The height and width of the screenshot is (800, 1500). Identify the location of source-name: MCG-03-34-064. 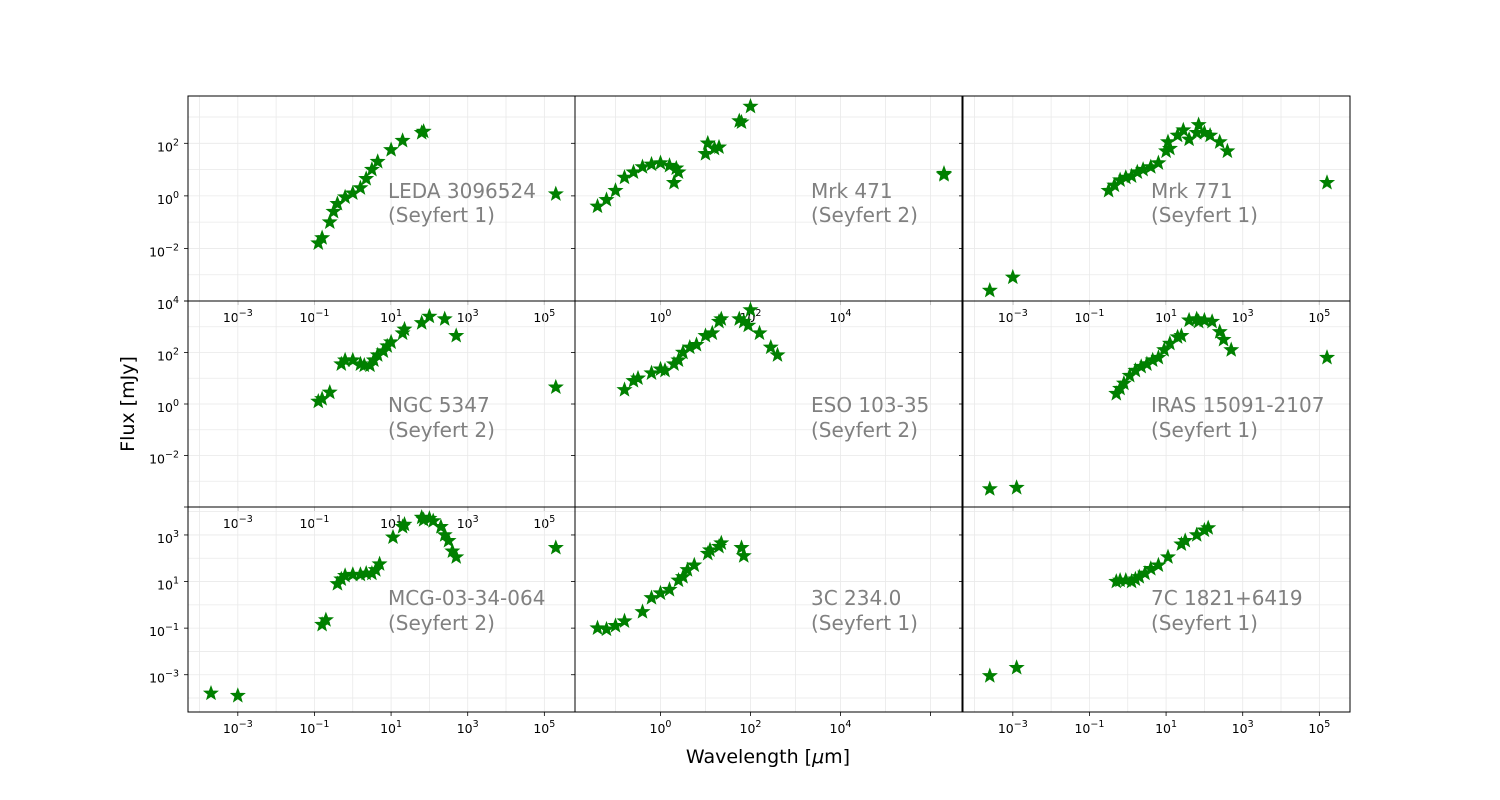
(466, 598).